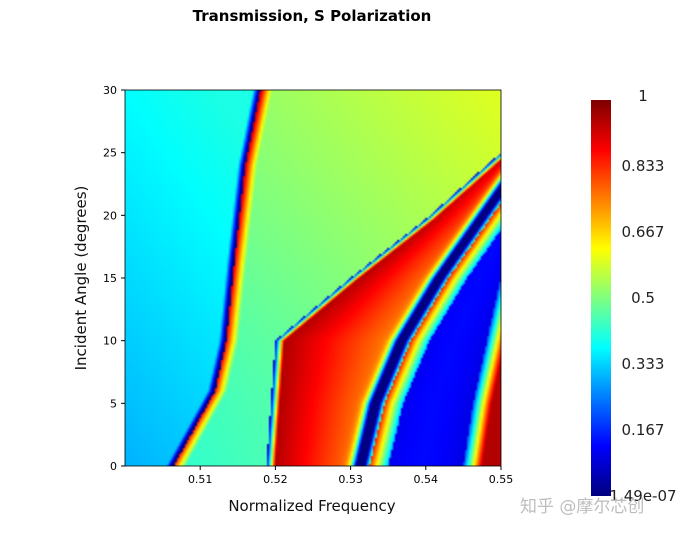  I want to click on colorbar-tick-label: 0.333, so click(643, 364).